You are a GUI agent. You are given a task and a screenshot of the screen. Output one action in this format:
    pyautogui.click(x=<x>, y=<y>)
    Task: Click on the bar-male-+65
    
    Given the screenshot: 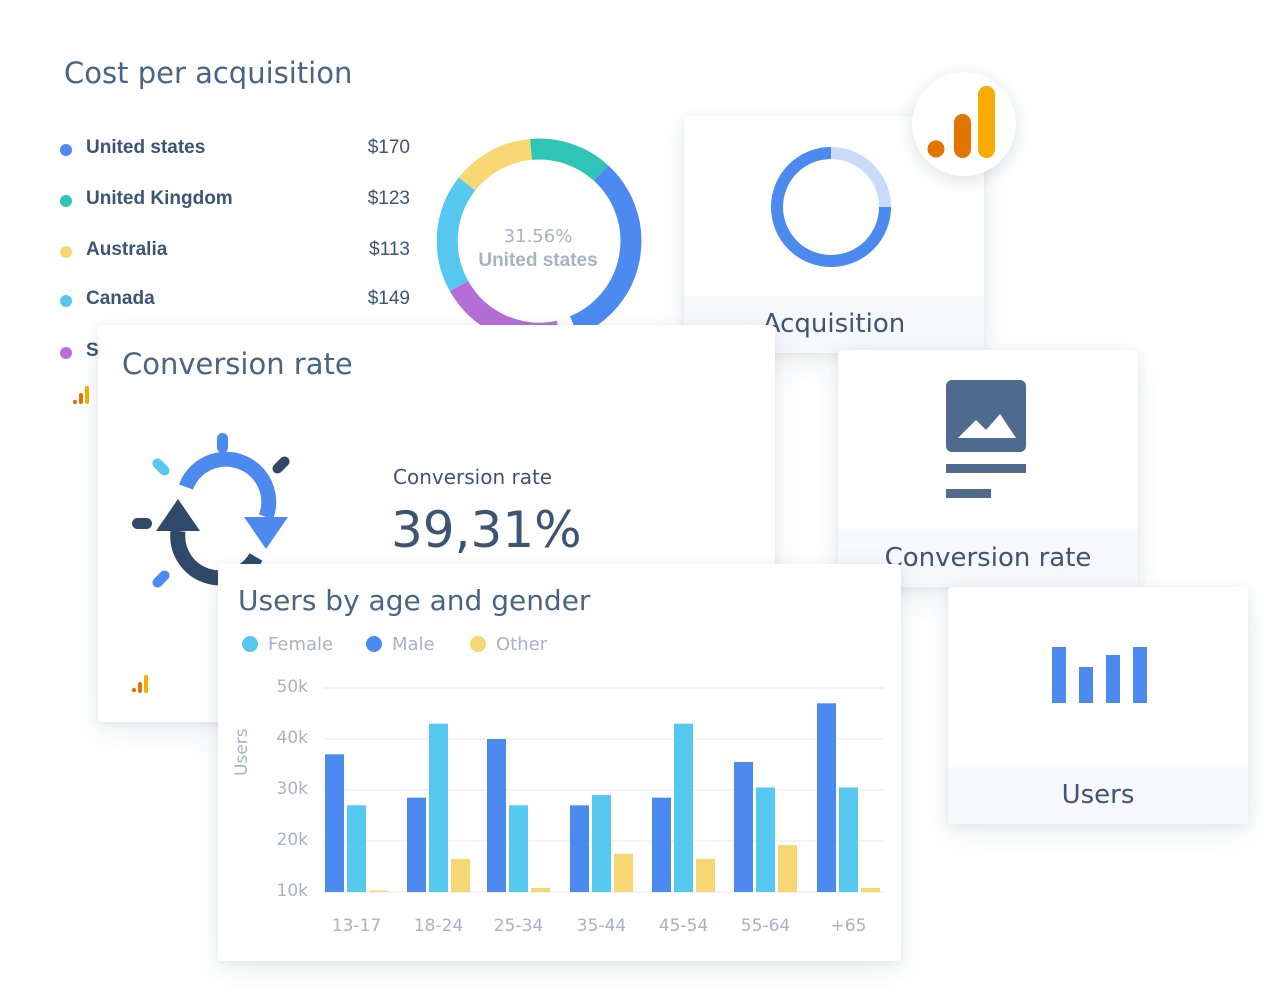 What is the action you would take?
    pyautogui.click(x=826, y=797)
    